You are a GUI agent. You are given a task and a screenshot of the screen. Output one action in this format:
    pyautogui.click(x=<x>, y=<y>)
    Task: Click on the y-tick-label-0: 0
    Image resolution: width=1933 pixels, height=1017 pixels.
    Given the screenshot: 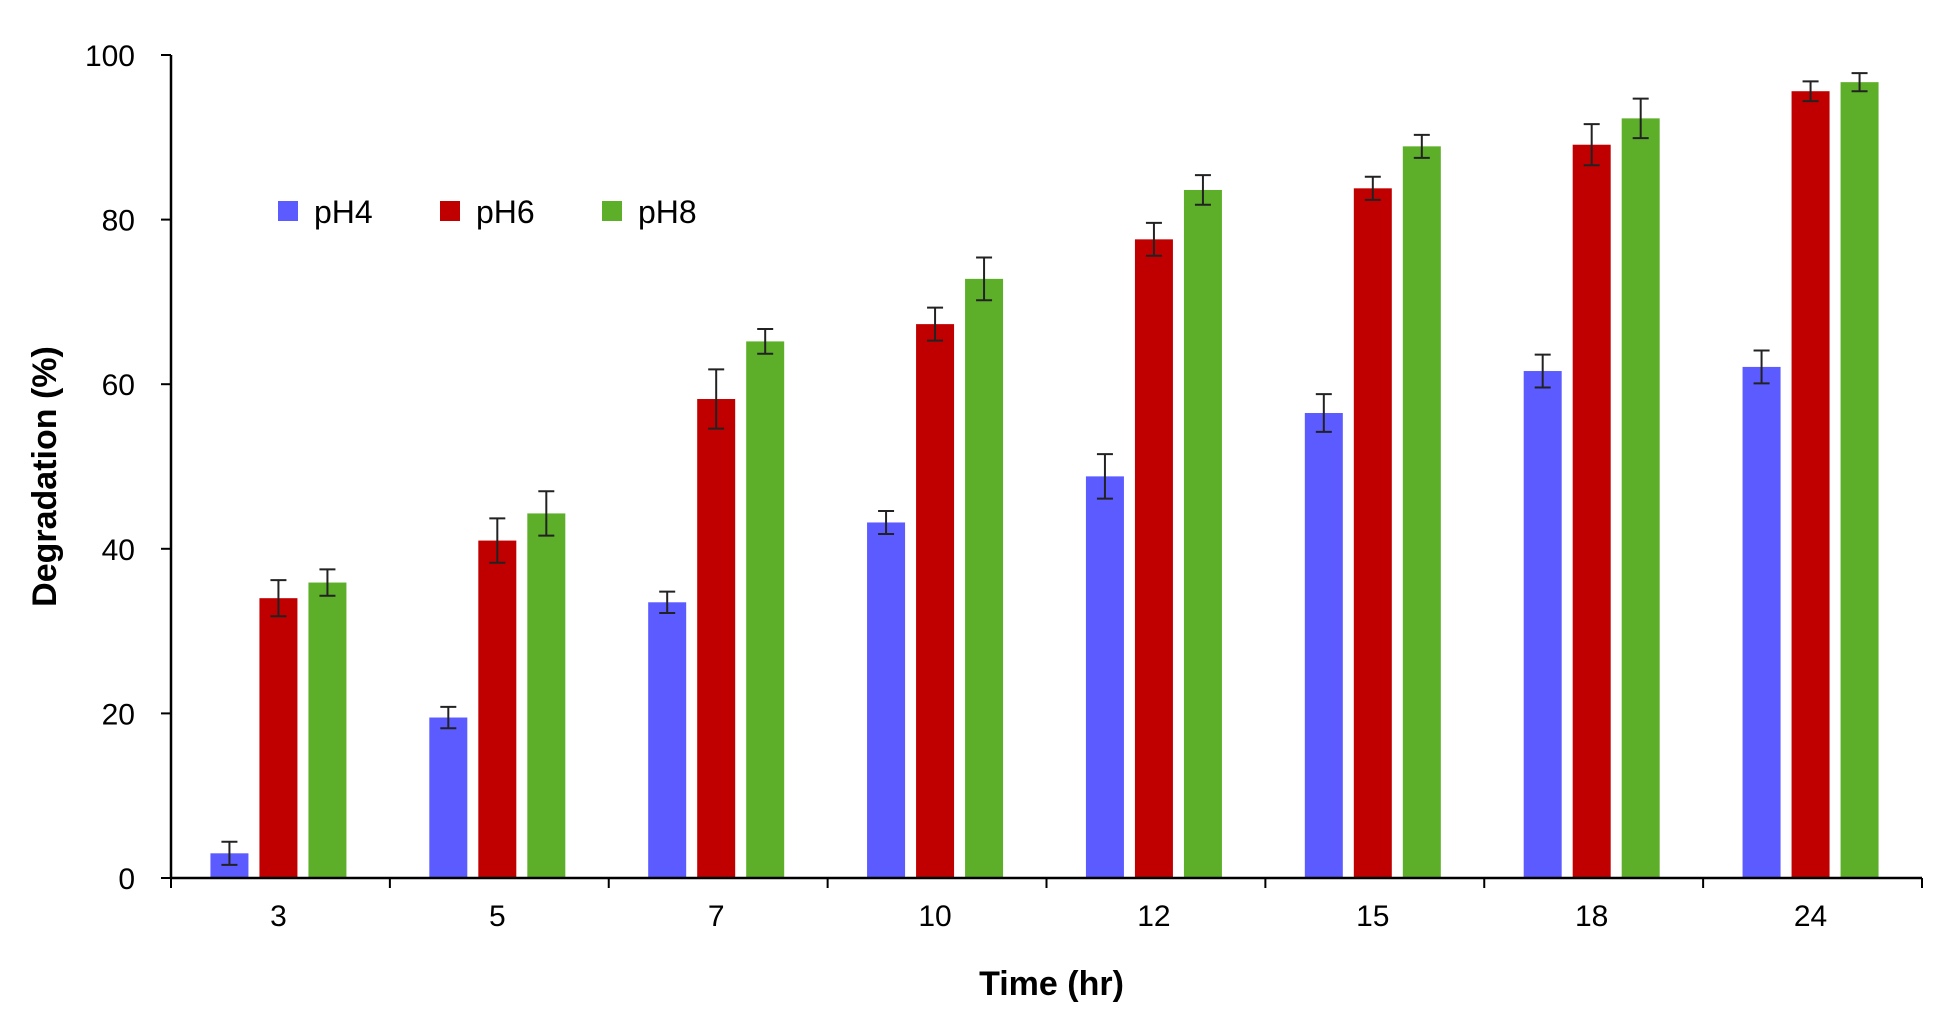 What is the action you would take?
    pyautogui.click(x=126, y=879)
    